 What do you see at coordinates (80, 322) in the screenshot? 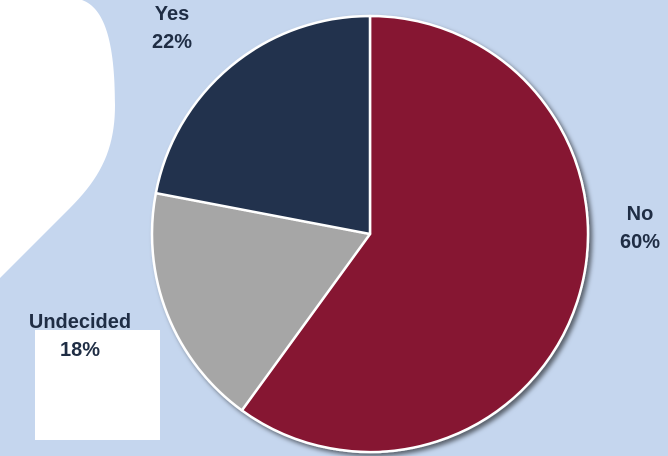
I see `data-label-category: Undecided` at bounding box center [80, 322].